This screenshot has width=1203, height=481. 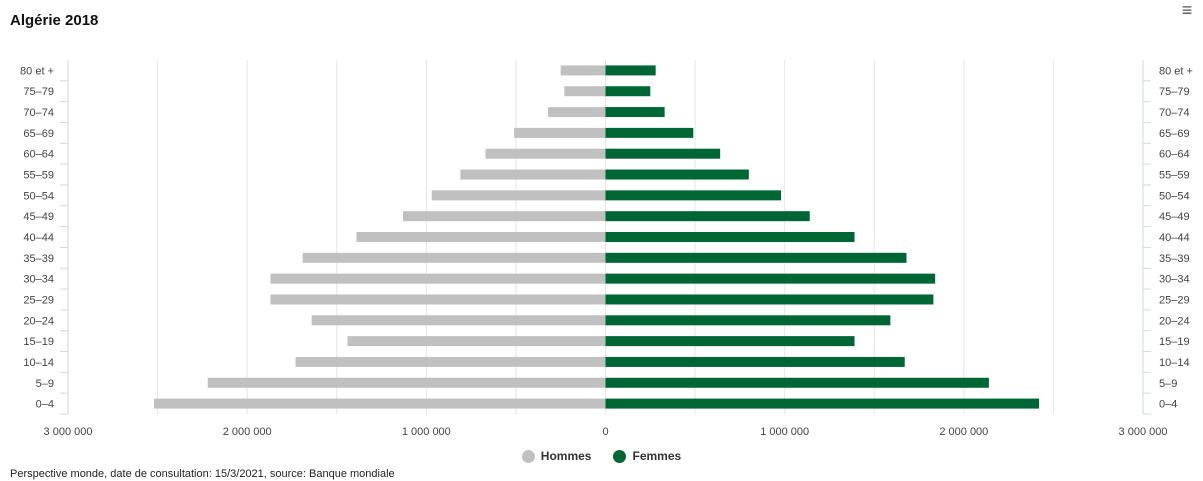 I want to click on y-tick-label-left: 45–49, so click(x=38, y=217).